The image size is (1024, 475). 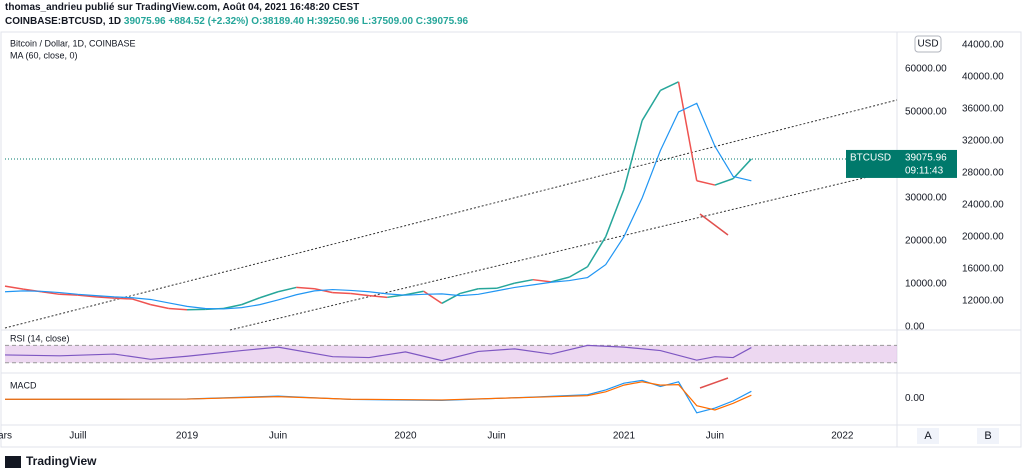 I want to click on price-tag, so click(x=901, y=163).